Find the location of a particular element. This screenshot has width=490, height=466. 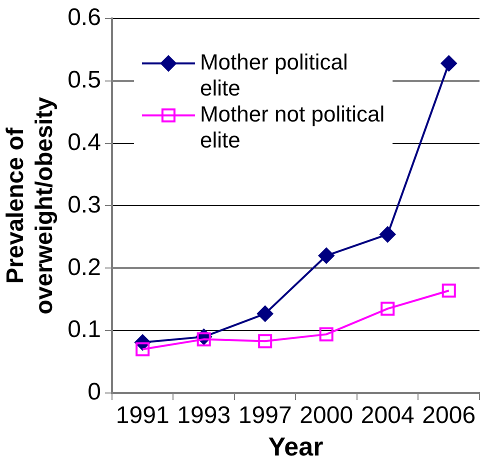

y-tick-label: 0 is located at coordinates (94, 392).